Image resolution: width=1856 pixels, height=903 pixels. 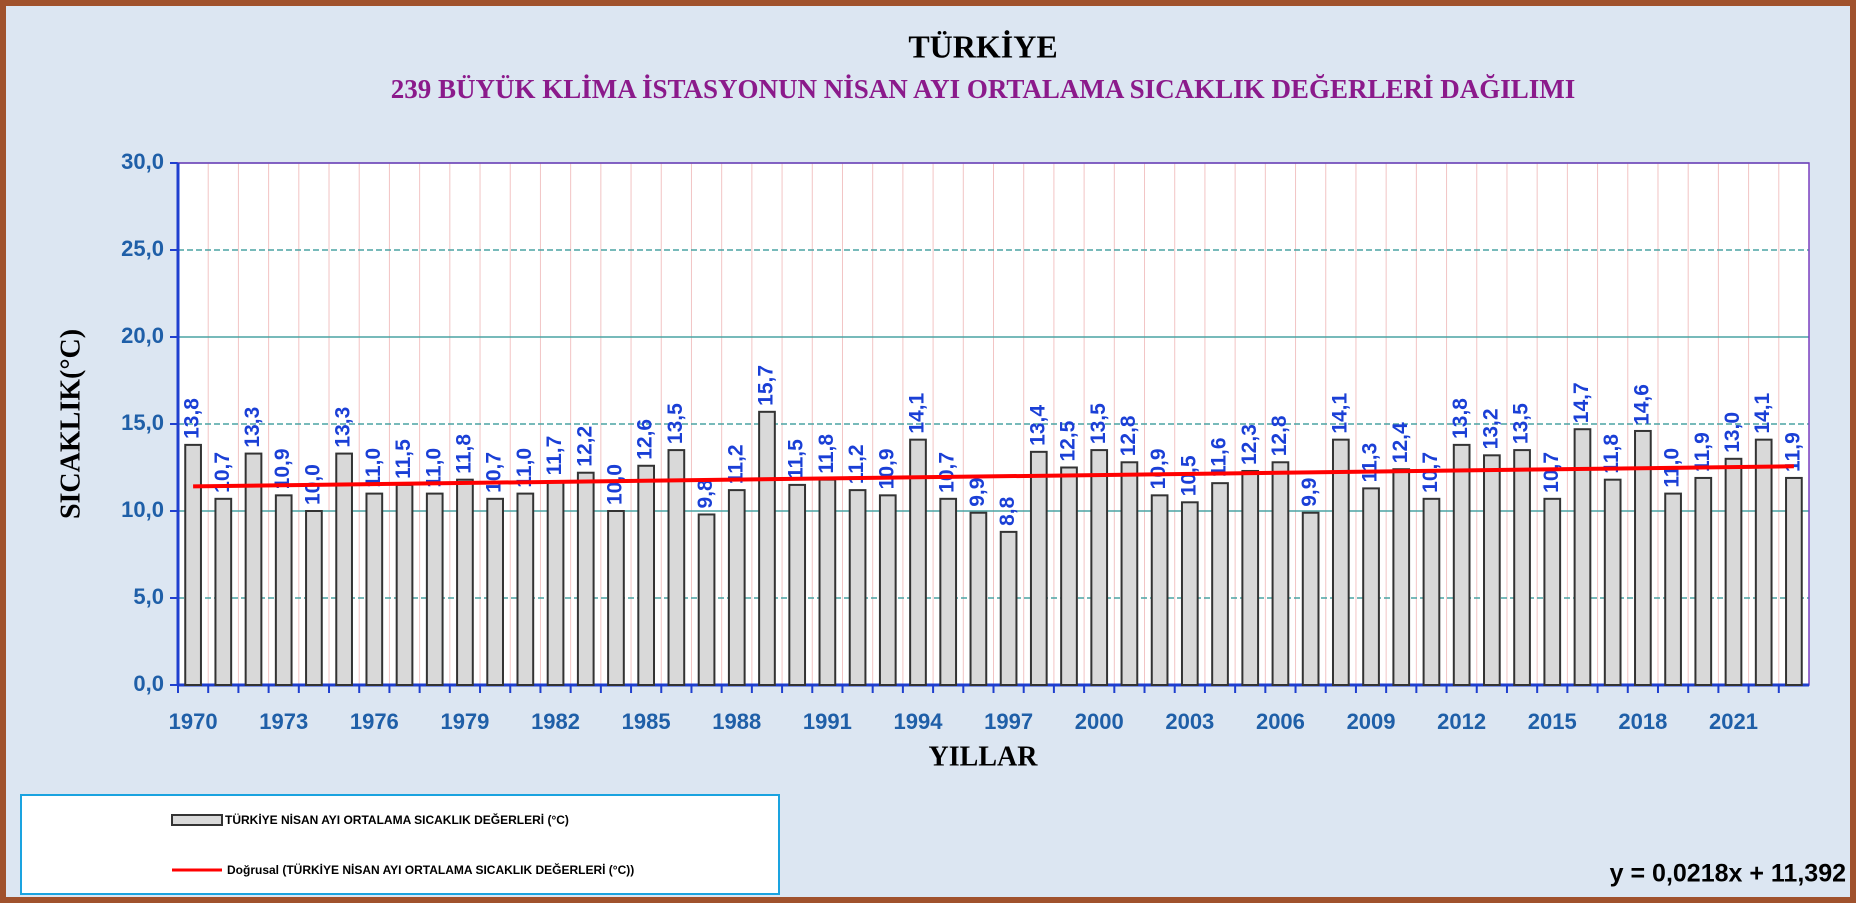 What do you see at coordinates (148, 596) in the screenshot?
I see `y-tick-label: 5,0` at bounding box center [148, 596].